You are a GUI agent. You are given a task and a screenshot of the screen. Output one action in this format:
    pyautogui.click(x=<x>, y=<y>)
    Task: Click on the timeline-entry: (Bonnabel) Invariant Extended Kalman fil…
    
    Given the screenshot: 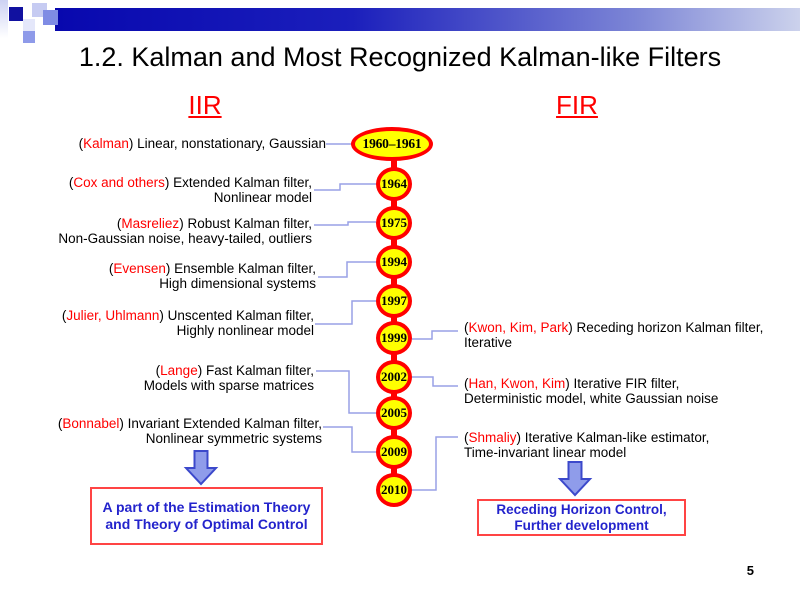 What is the action you would take?
    pyautogui.click(x=190, y=431)
    